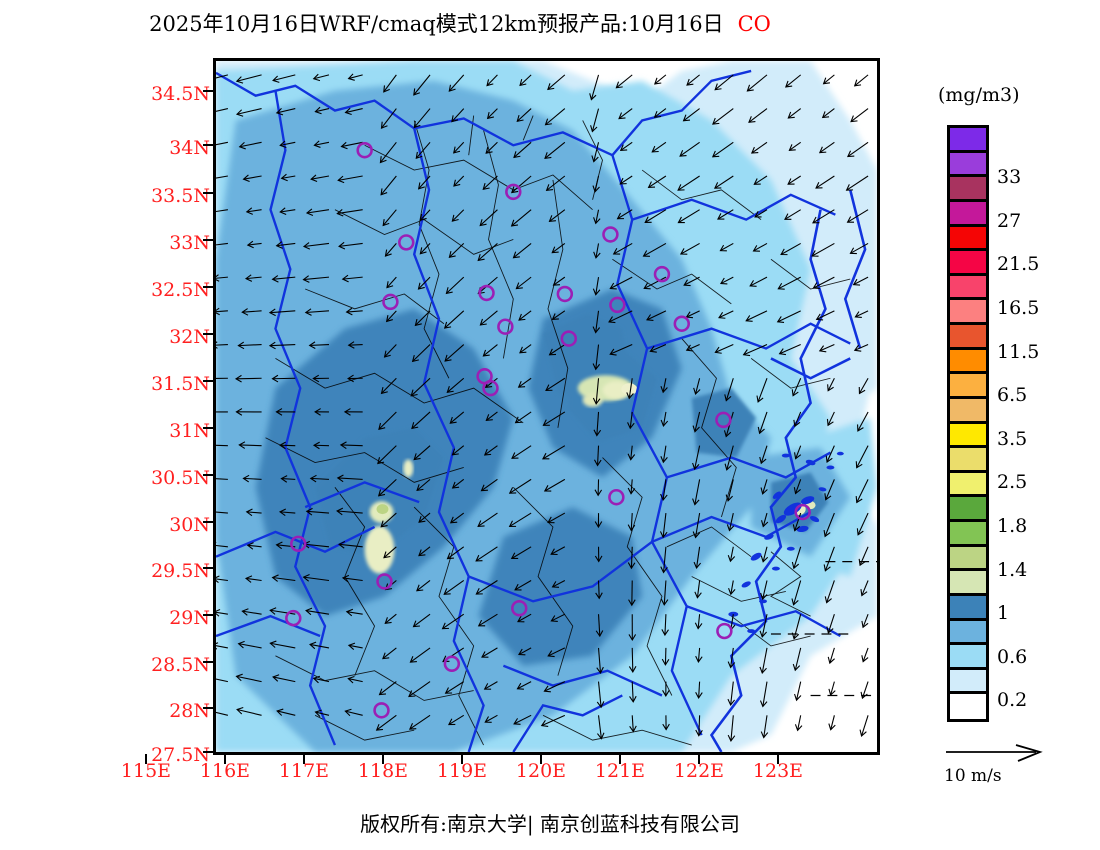  I want to click on lat-tick-label: 30N, so click(189, 525).